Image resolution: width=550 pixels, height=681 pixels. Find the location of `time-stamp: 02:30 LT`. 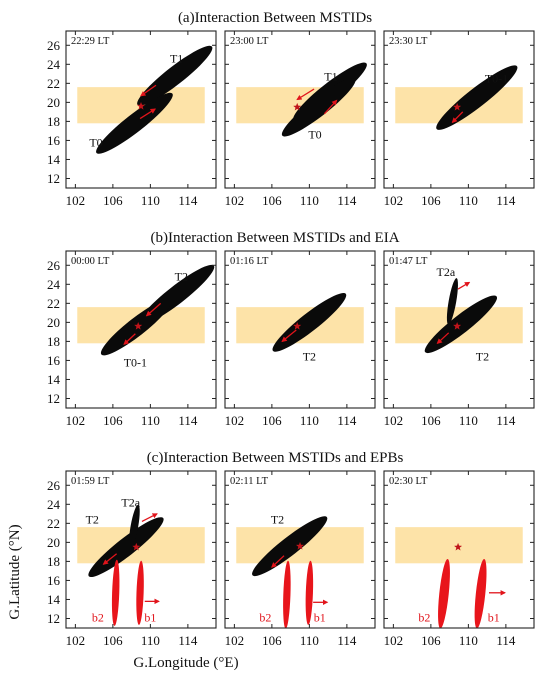

time-stamp: 02:30 LT is located at coordinates (408, 481).